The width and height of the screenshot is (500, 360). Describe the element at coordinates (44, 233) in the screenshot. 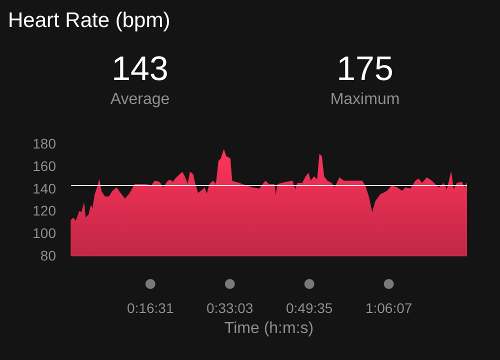

I see `y-tick-label: 100` at that location.